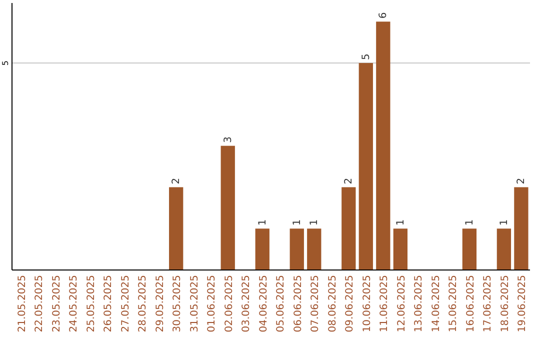 This screenshot has width=540, height=340. Describe the element at coordinates (505, 303) in the screenshot. I see `x-tick-label: 18.06.2025` at that location.